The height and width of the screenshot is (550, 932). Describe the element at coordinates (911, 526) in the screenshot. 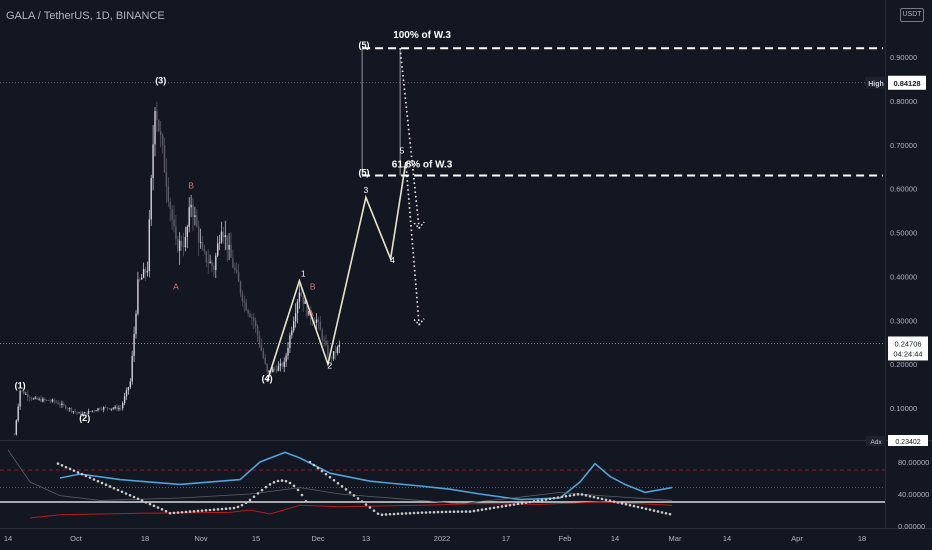

I see `osc-y-tick-label: 0.00000` at that location.